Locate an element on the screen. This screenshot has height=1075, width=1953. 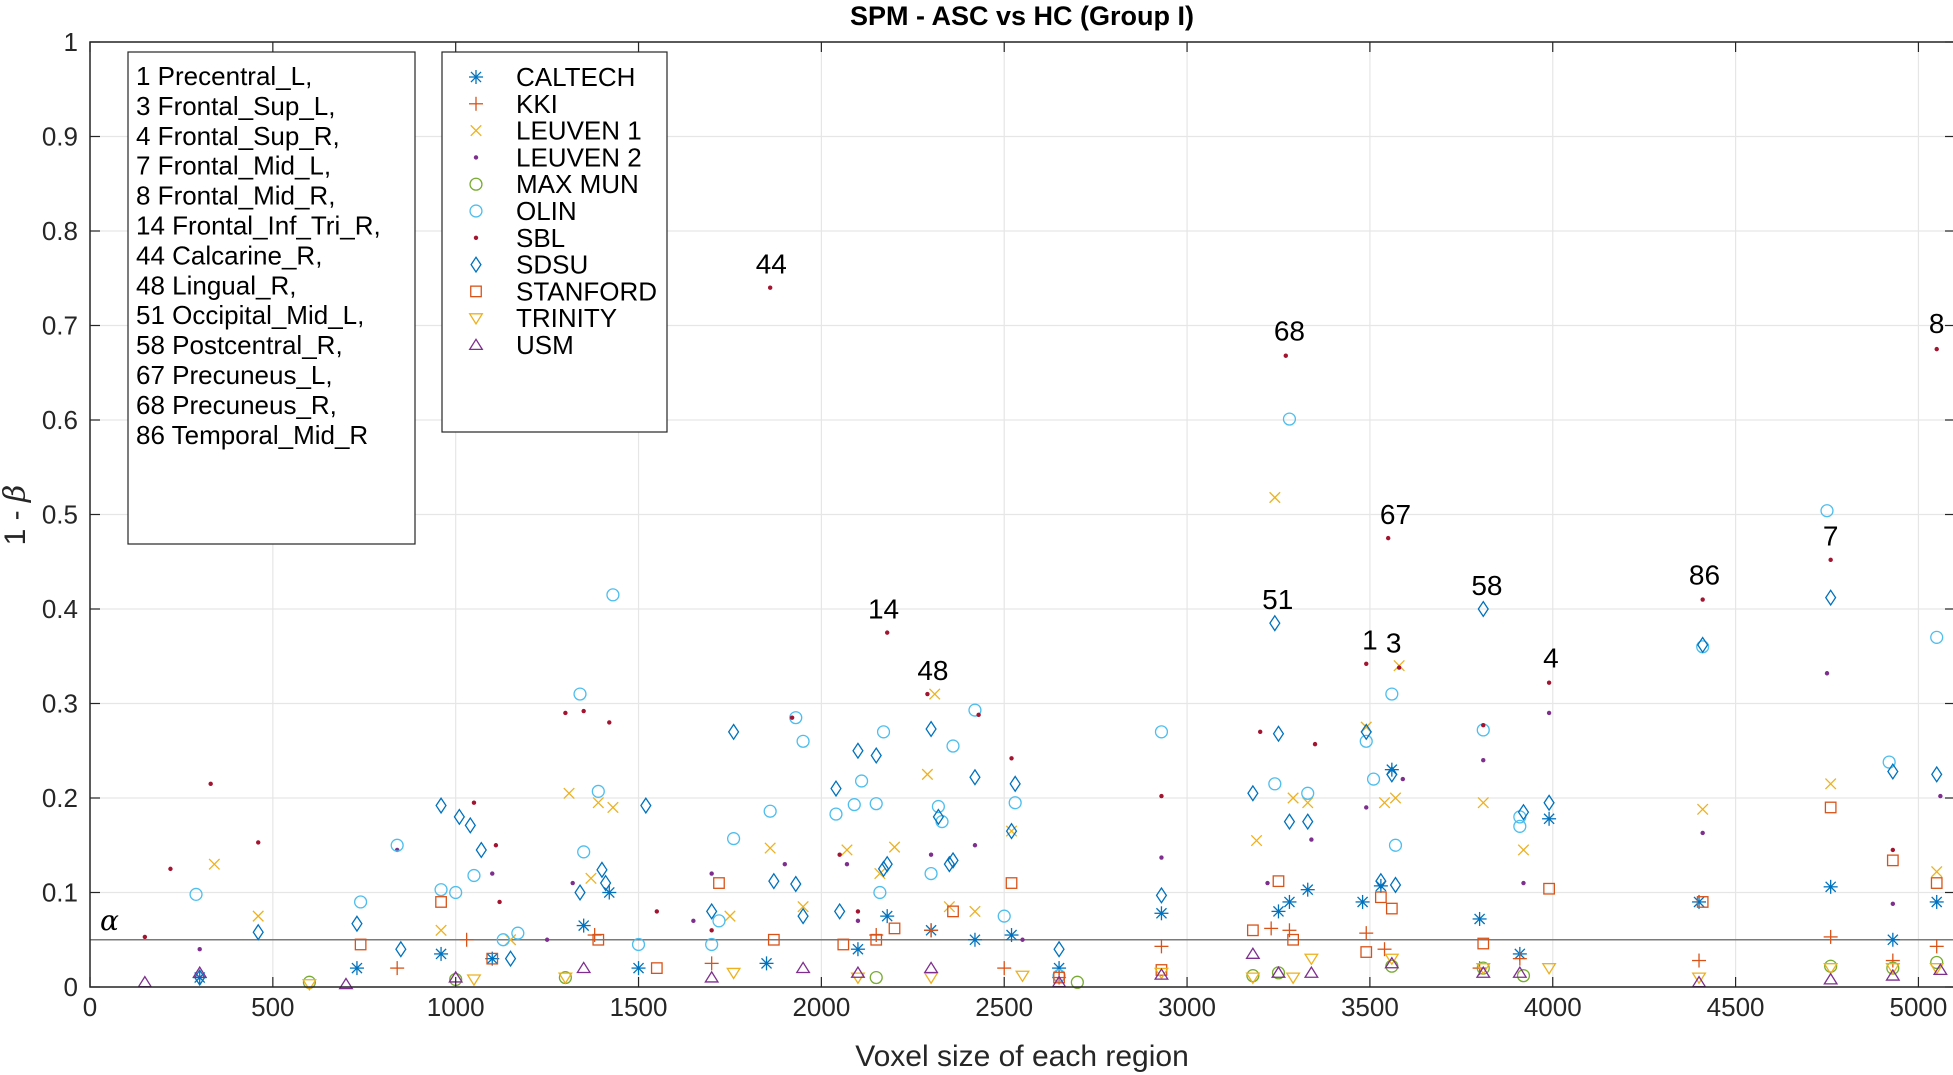
region-legend-entry: 67 Precuneus_L, is located at coordinates (234, 375).